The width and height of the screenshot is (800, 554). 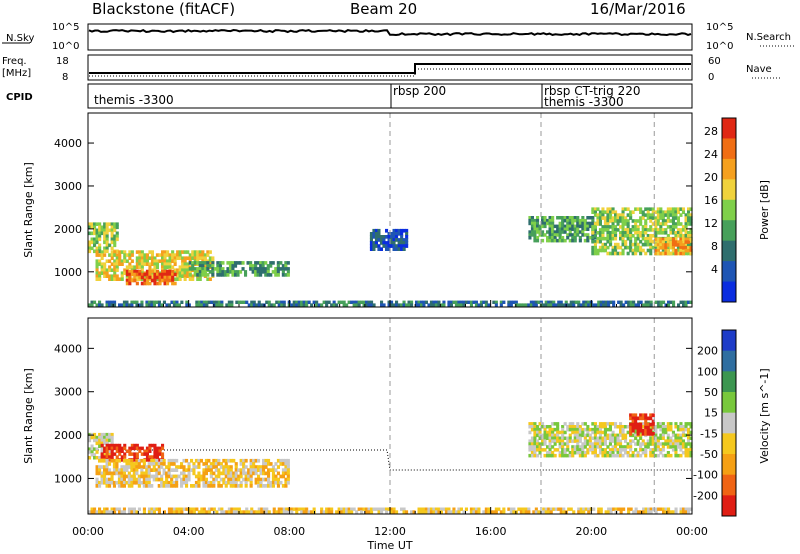 I want to click on power-colorbar-tick-label: 20, so click(x=711, y=177).